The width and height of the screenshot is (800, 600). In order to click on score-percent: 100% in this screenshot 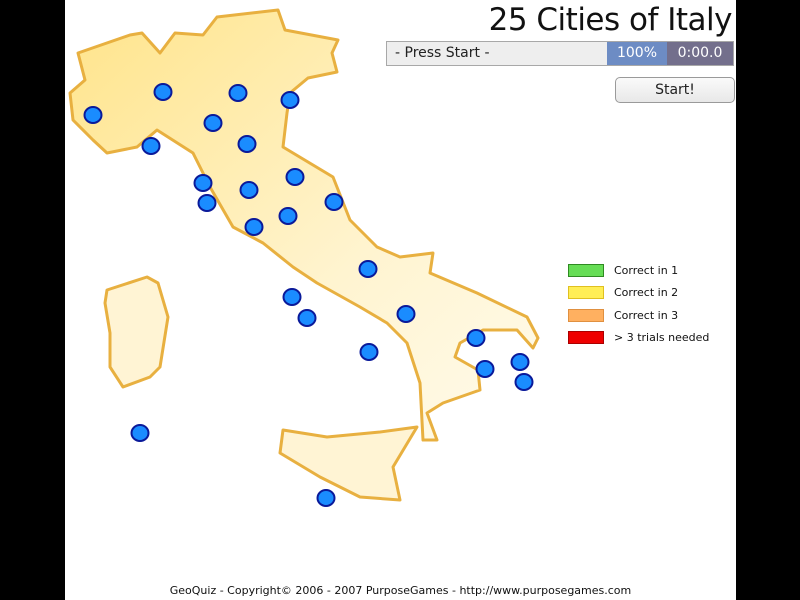, I will do `click(637, 53)`.